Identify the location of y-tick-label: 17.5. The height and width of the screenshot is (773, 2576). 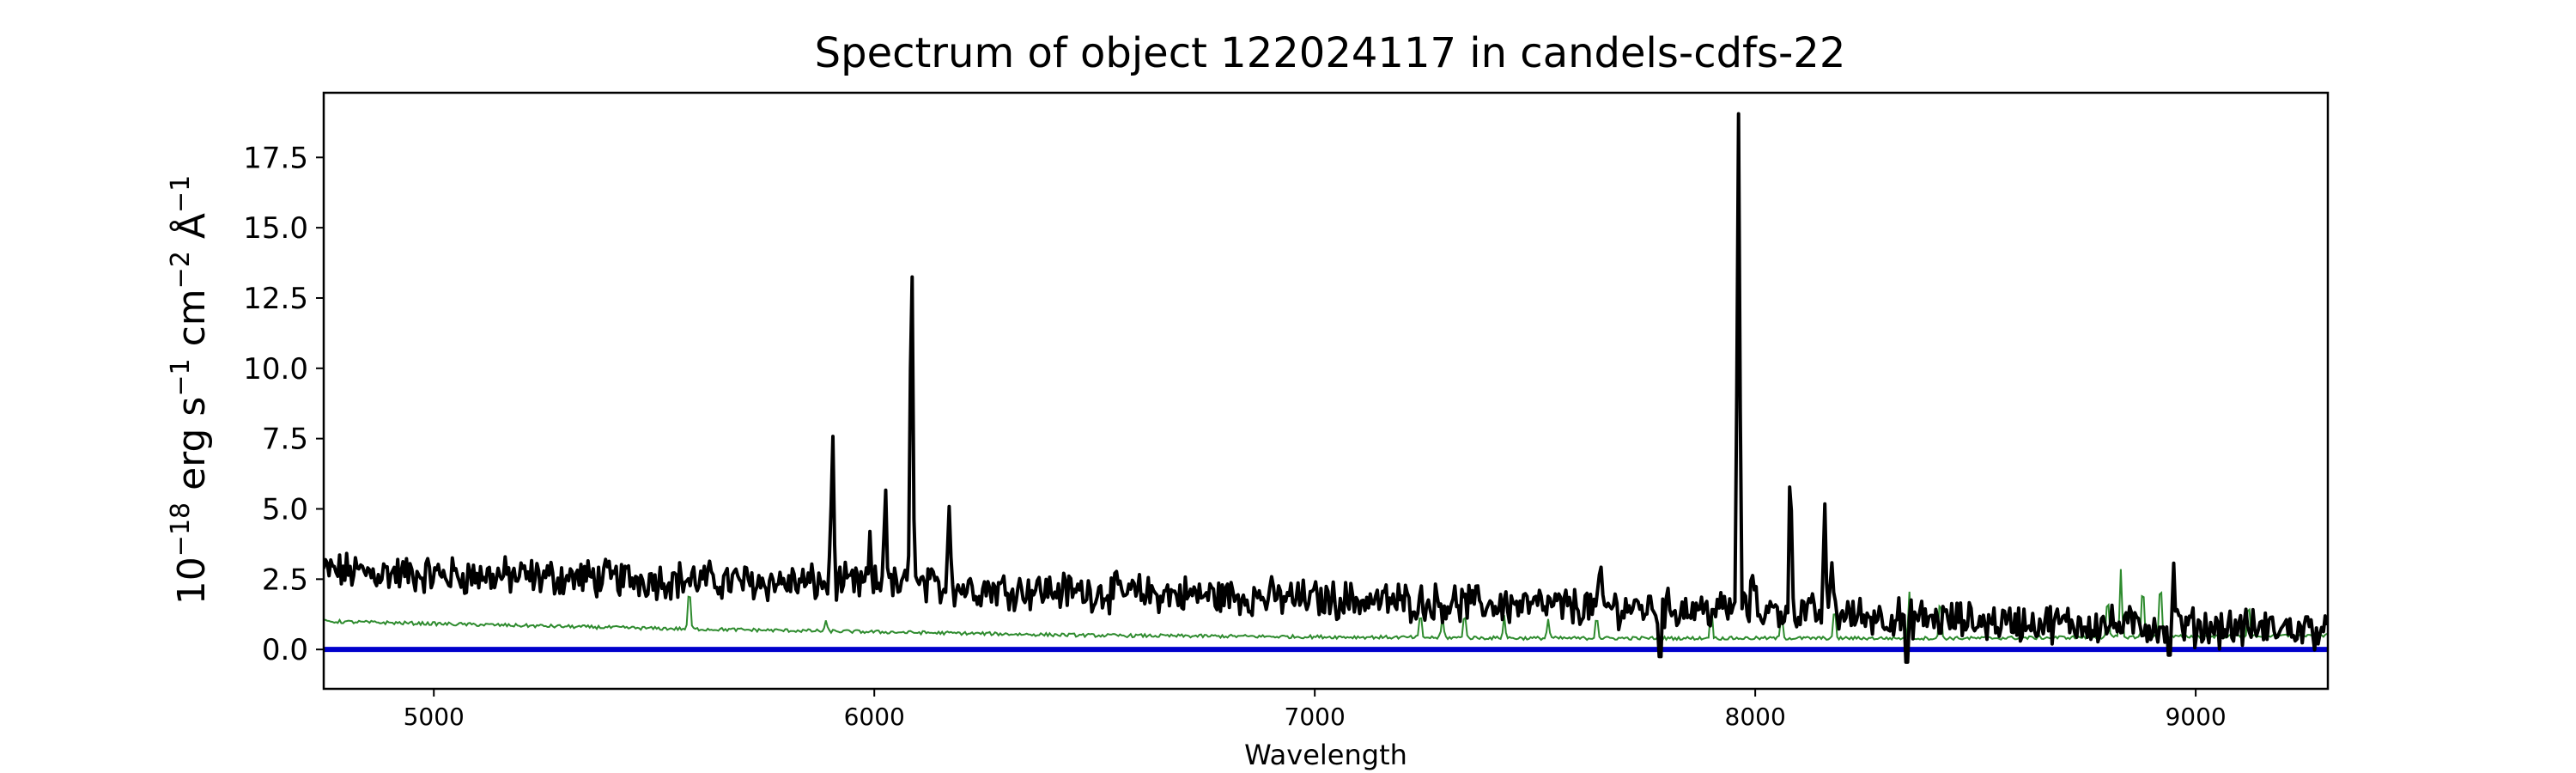
(275, 158).